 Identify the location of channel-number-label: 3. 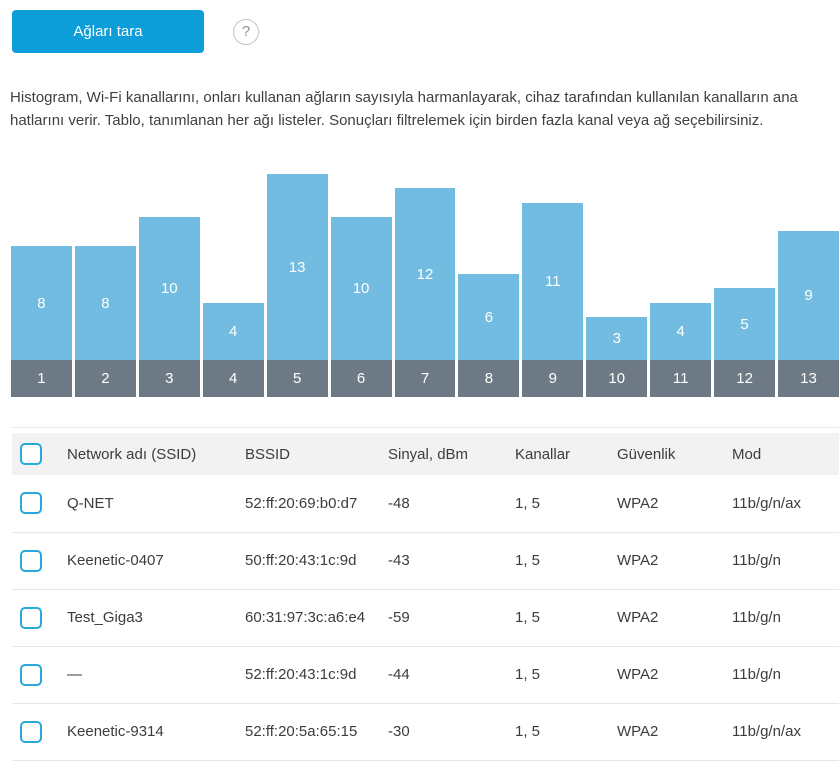
(169, 378).